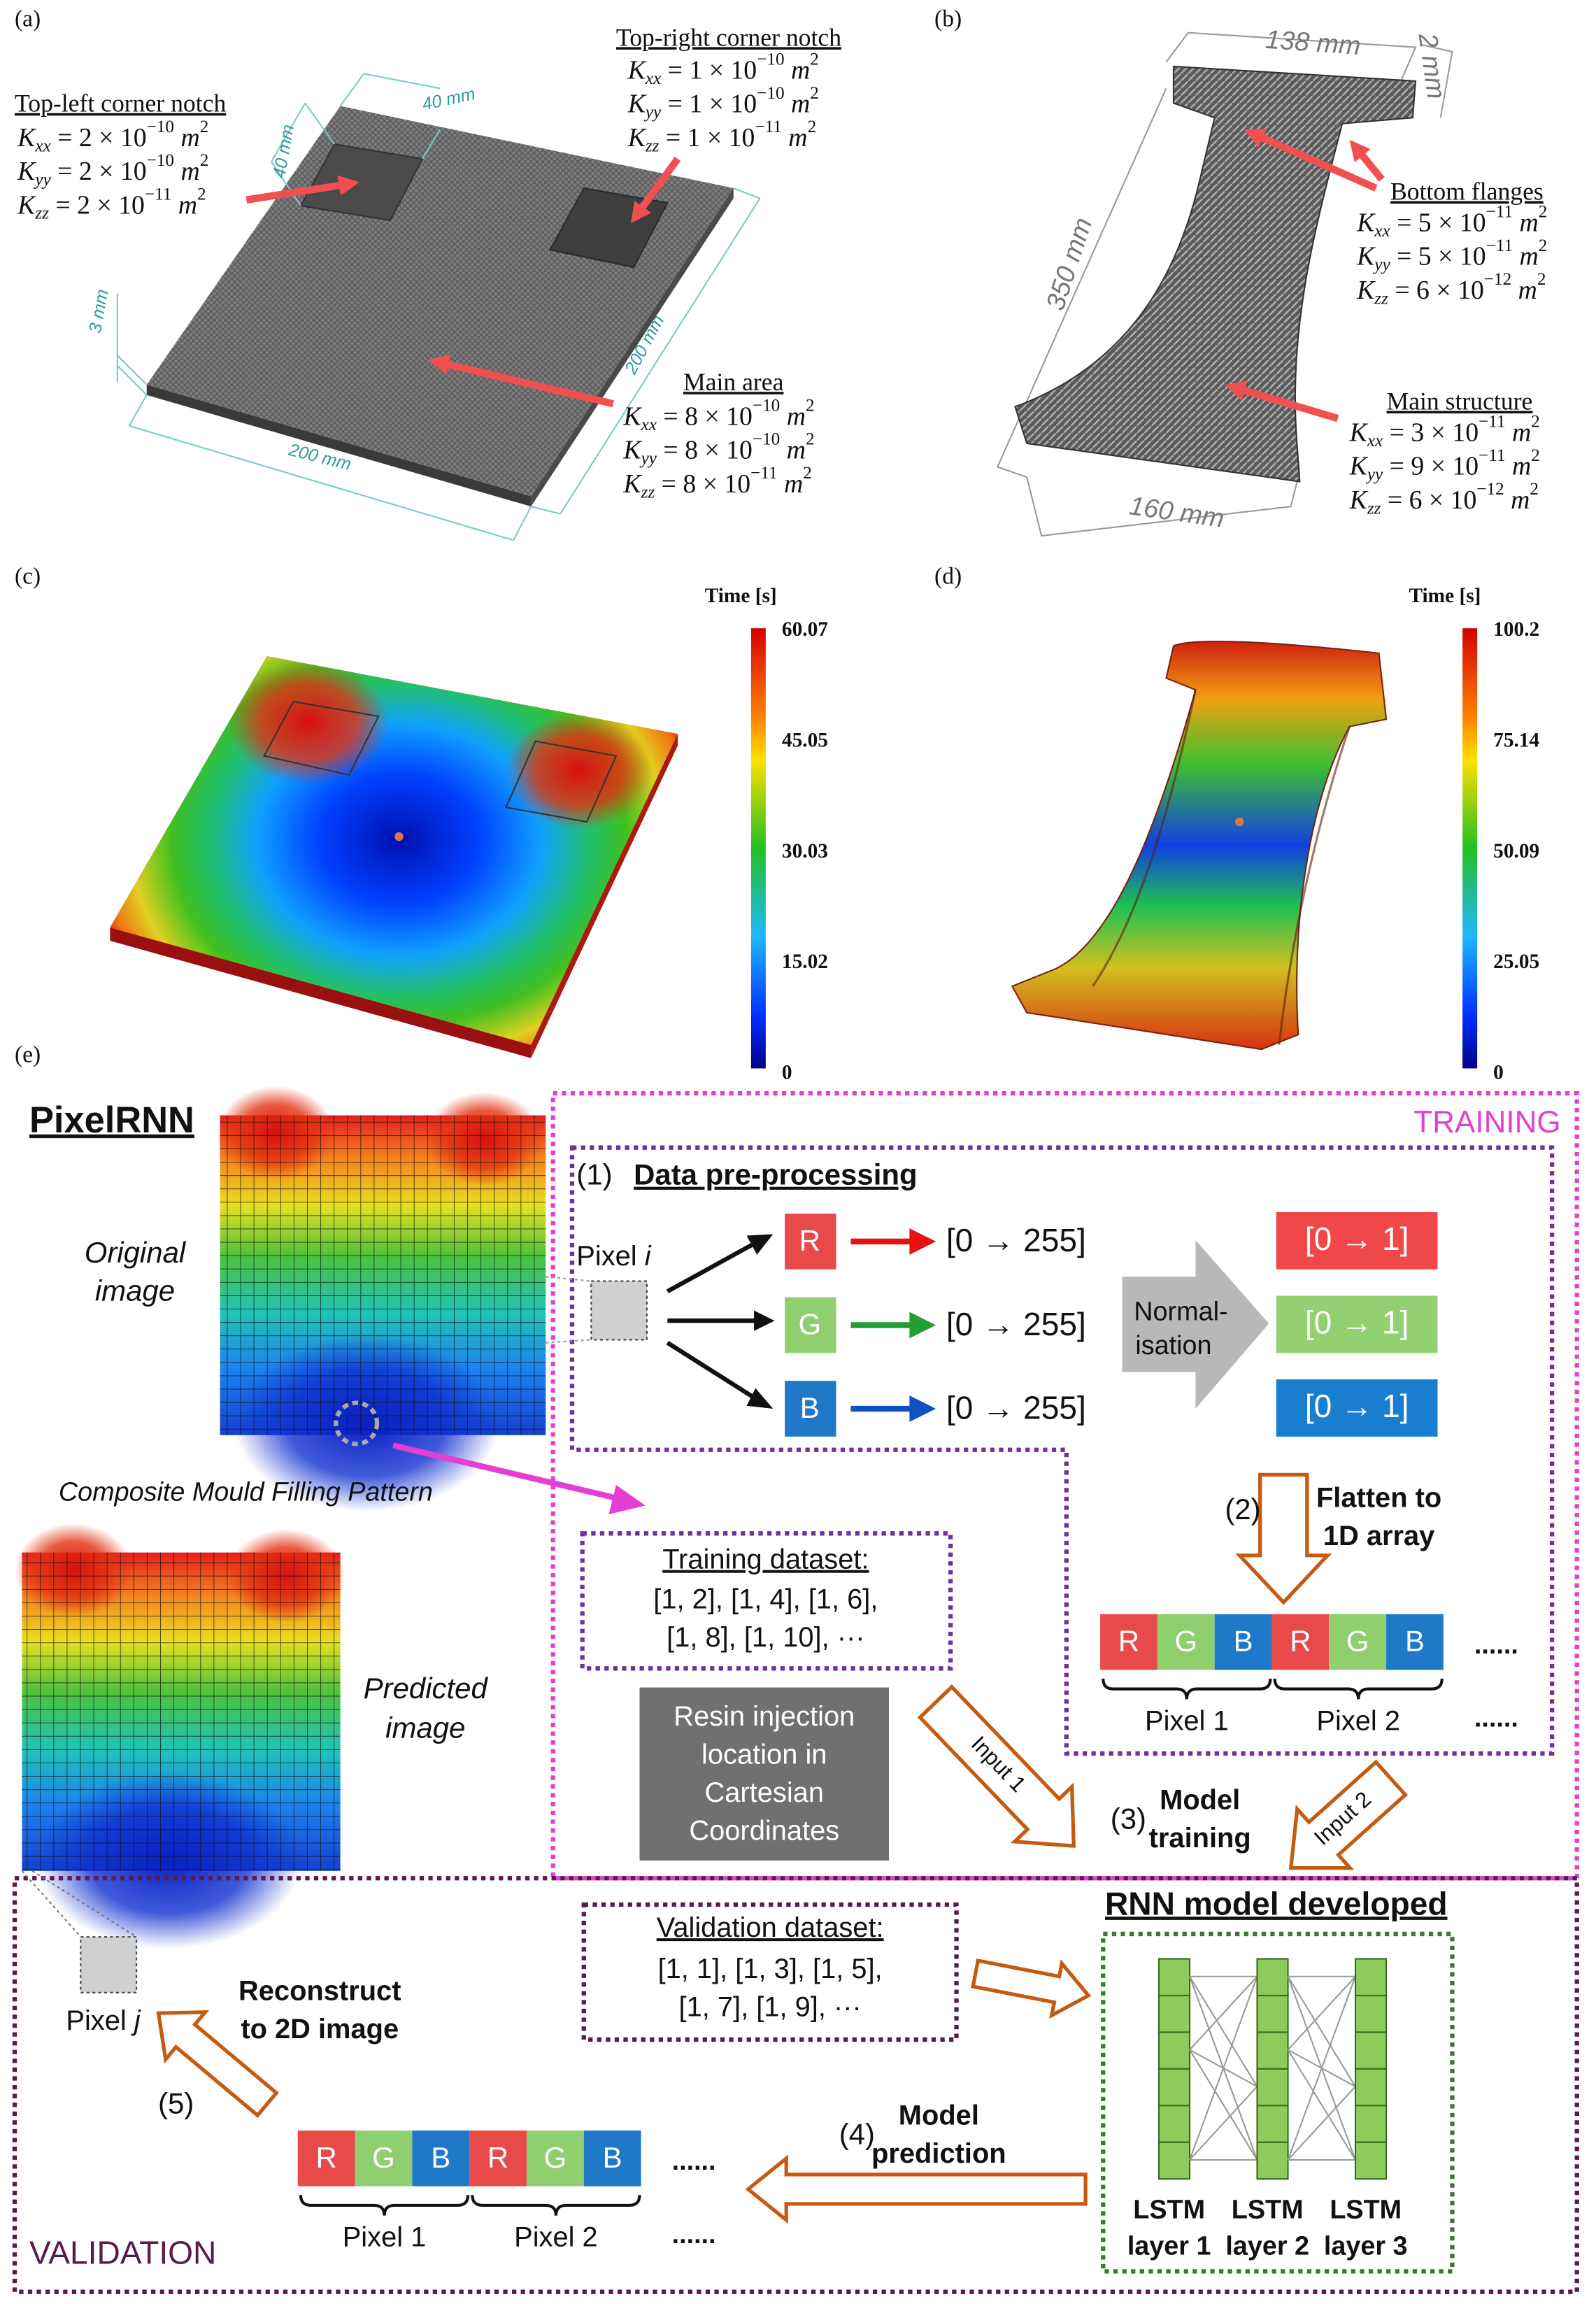 The height and width of the screenshot is (2304, 1596). What do you see at coordinates (1451, 221) in the screenshot?
I see `permeability: Kxx = 5 × 10−11 m2` at bounding box center [1451, 221].